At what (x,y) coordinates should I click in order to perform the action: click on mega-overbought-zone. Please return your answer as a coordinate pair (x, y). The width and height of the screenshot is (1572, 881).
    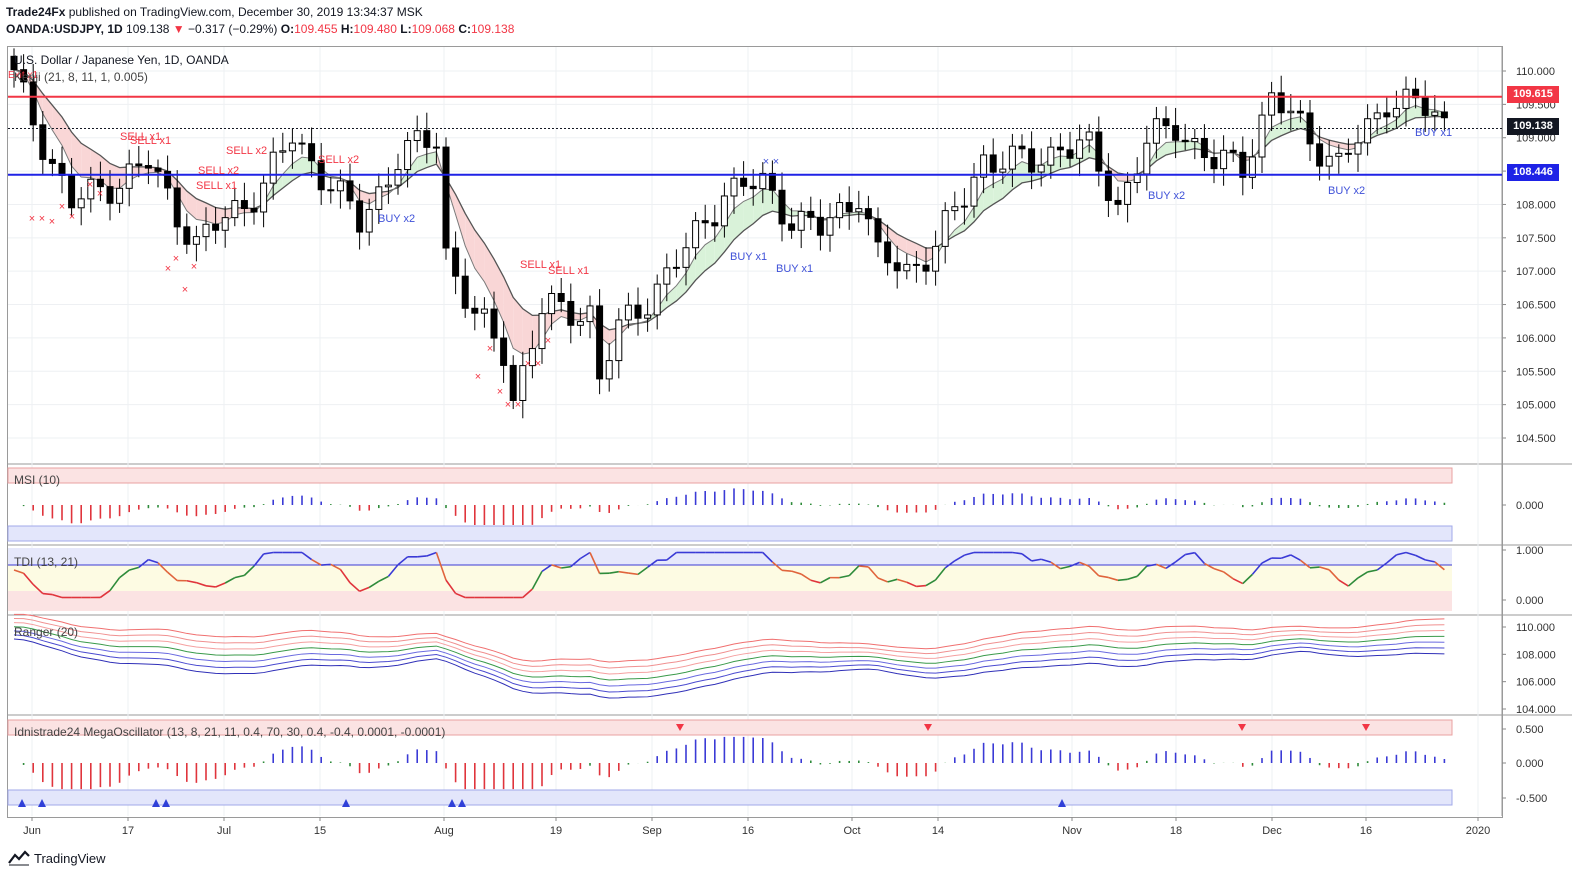
    Looking at the image, I should click on (730, 727).